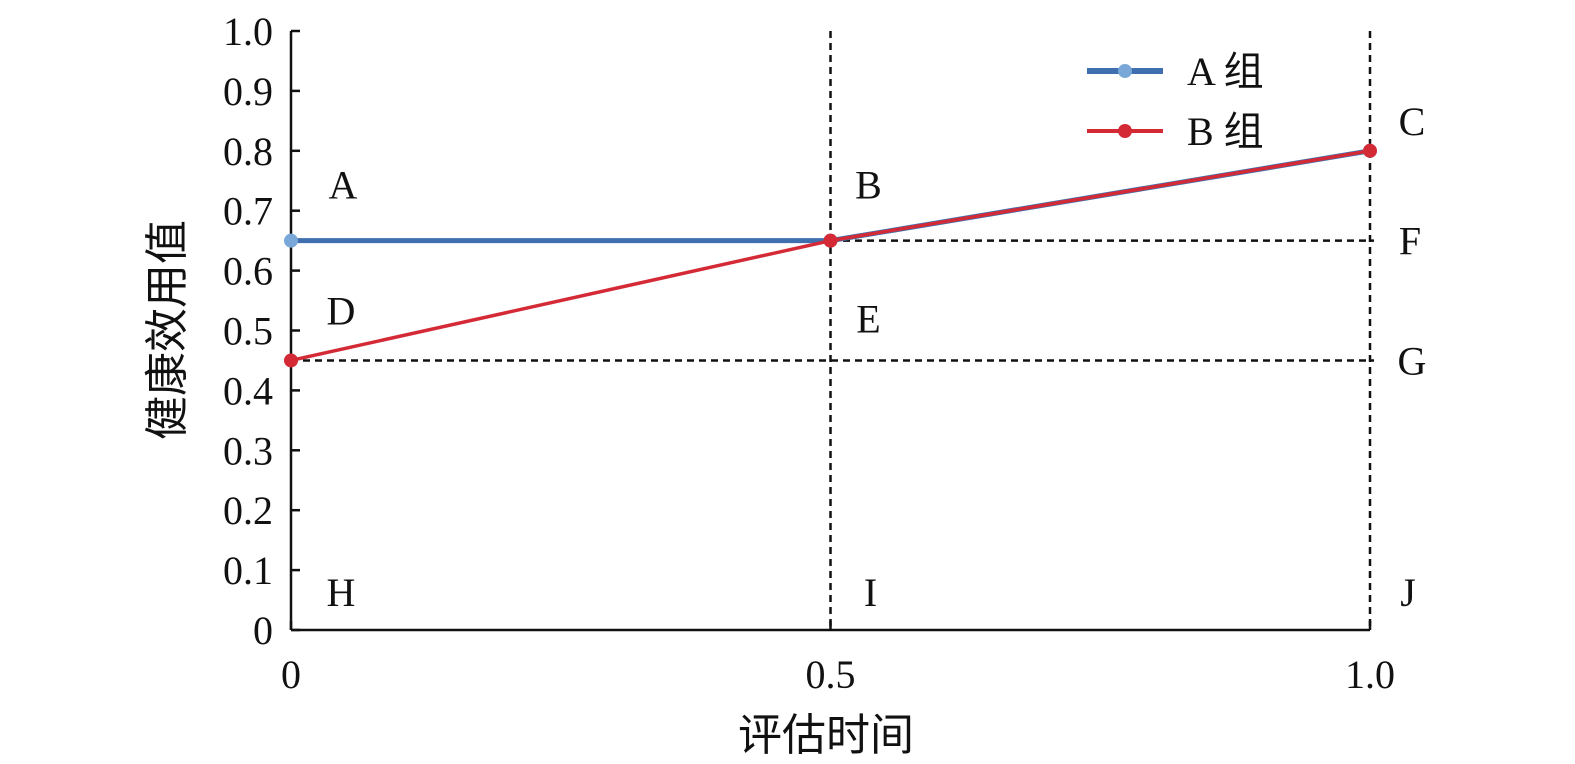 Image resolution: width=1575 pixels, height=764 pixels. Describe the element at coordinates (248, 211) in the screenshot. I see `y-tick-label: 0.7` at that location.